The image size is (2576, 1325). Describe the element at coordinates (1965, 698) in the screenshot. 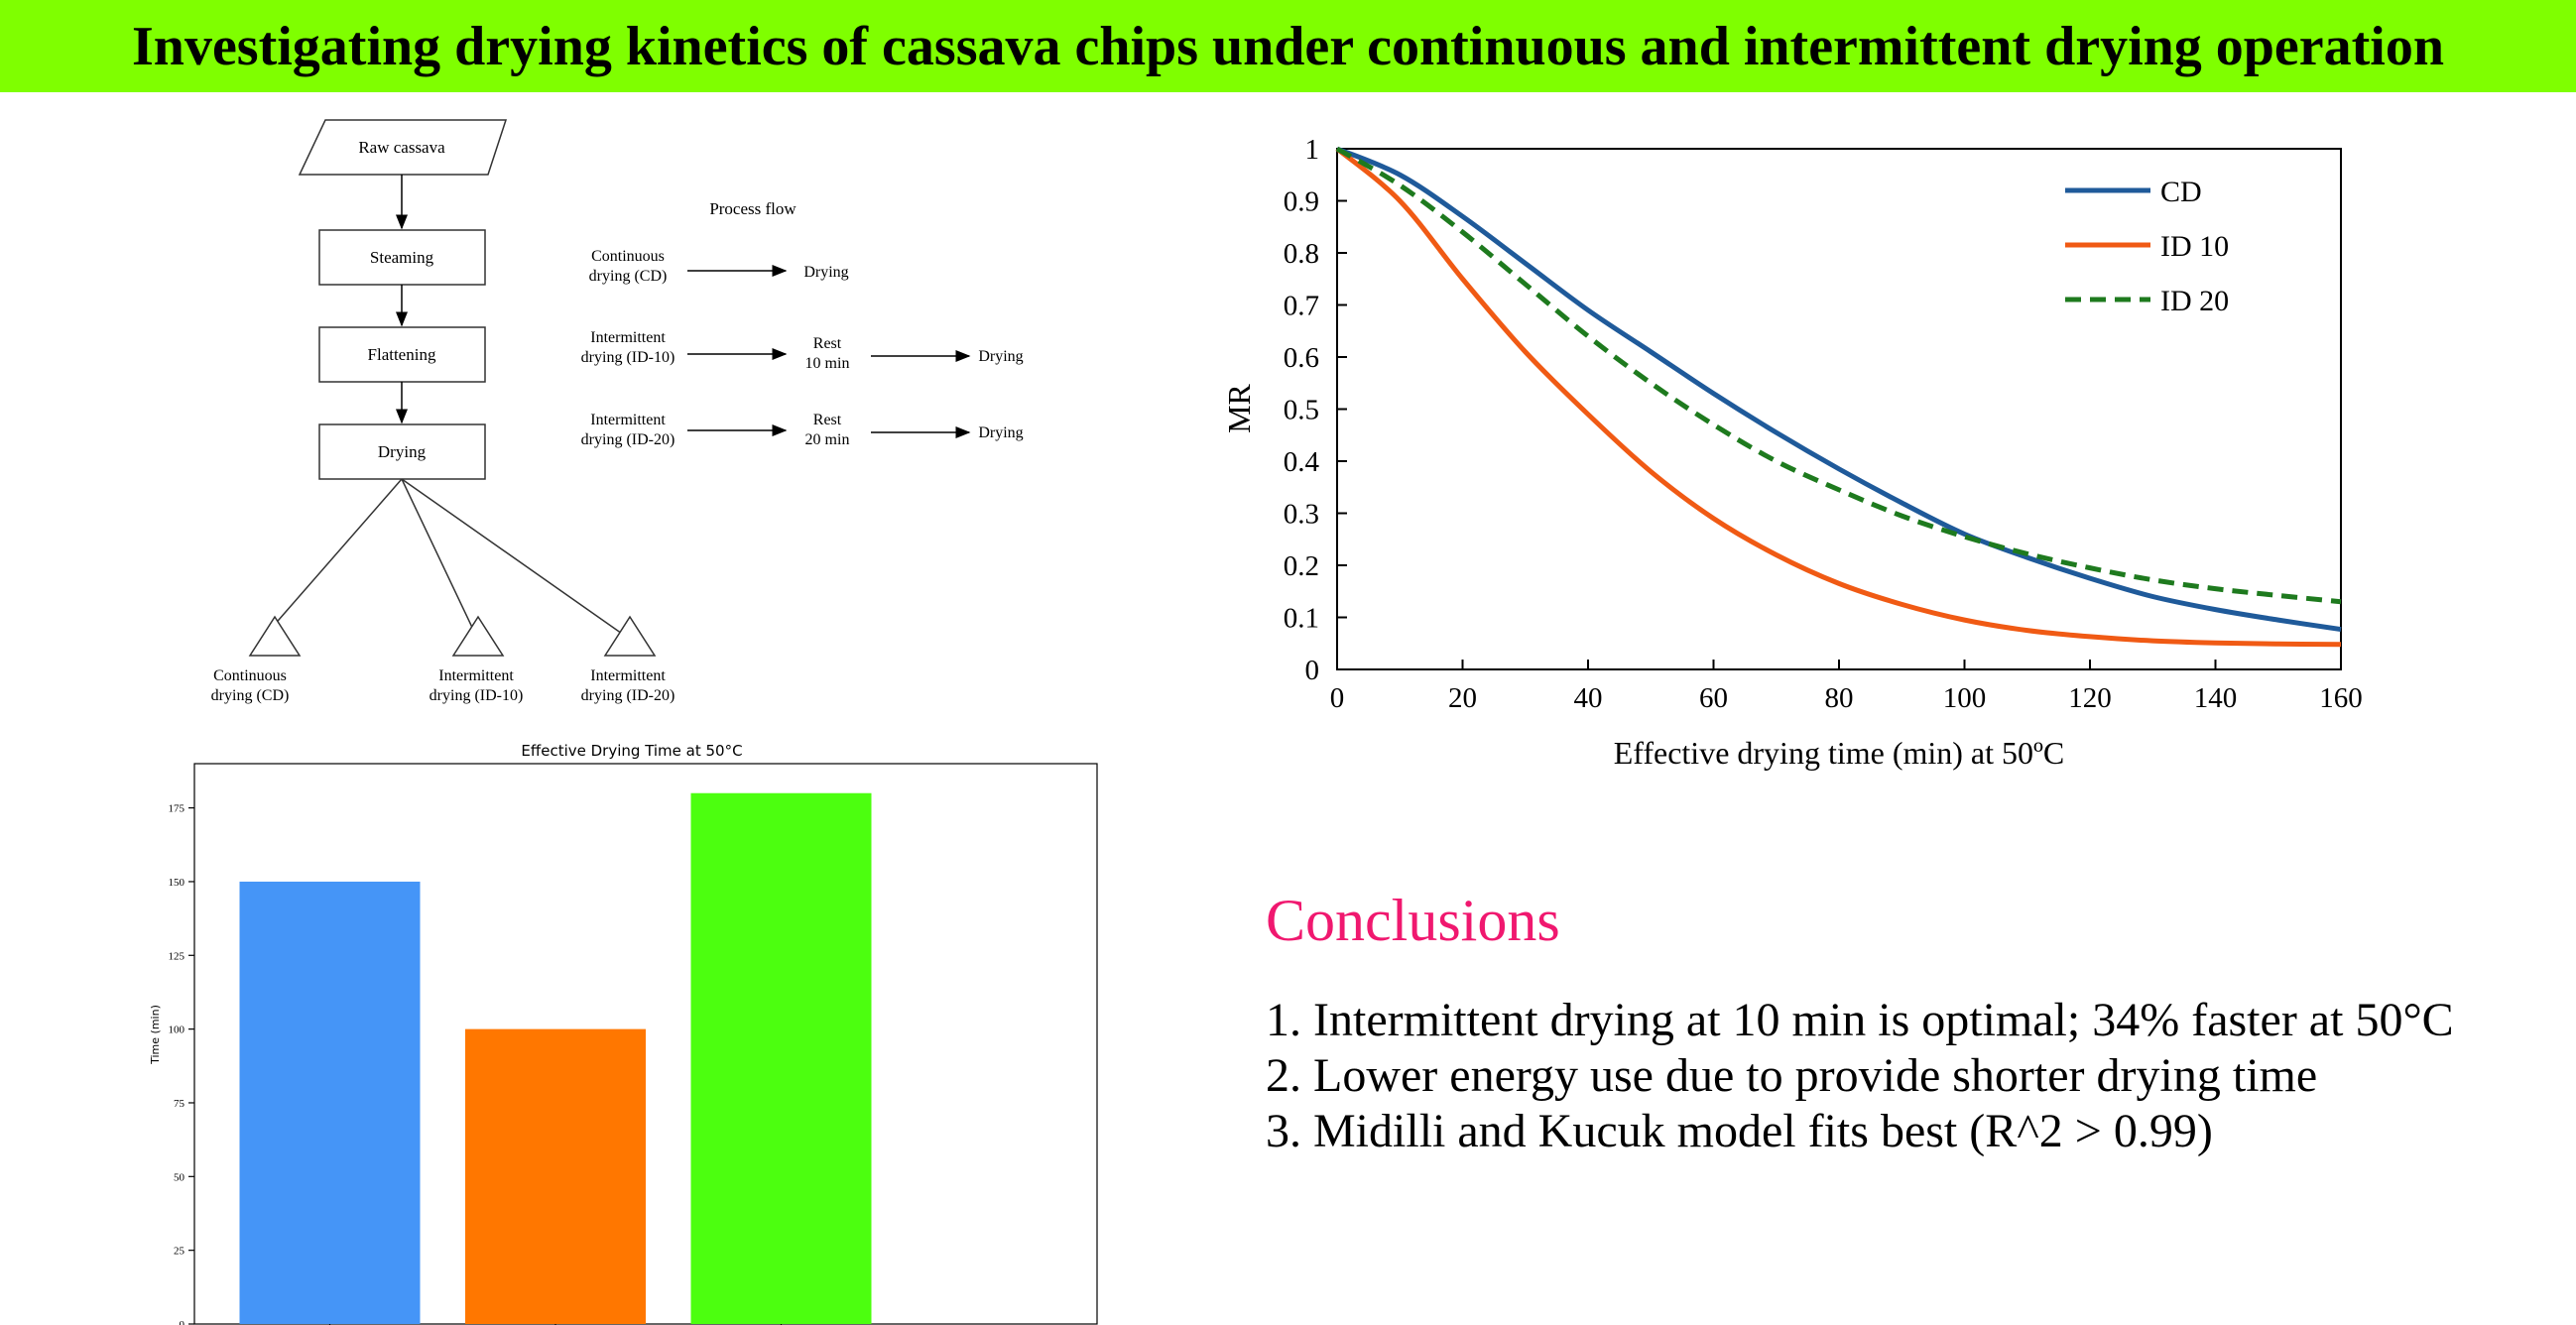

I see `x-tick-label: 100` at that location.